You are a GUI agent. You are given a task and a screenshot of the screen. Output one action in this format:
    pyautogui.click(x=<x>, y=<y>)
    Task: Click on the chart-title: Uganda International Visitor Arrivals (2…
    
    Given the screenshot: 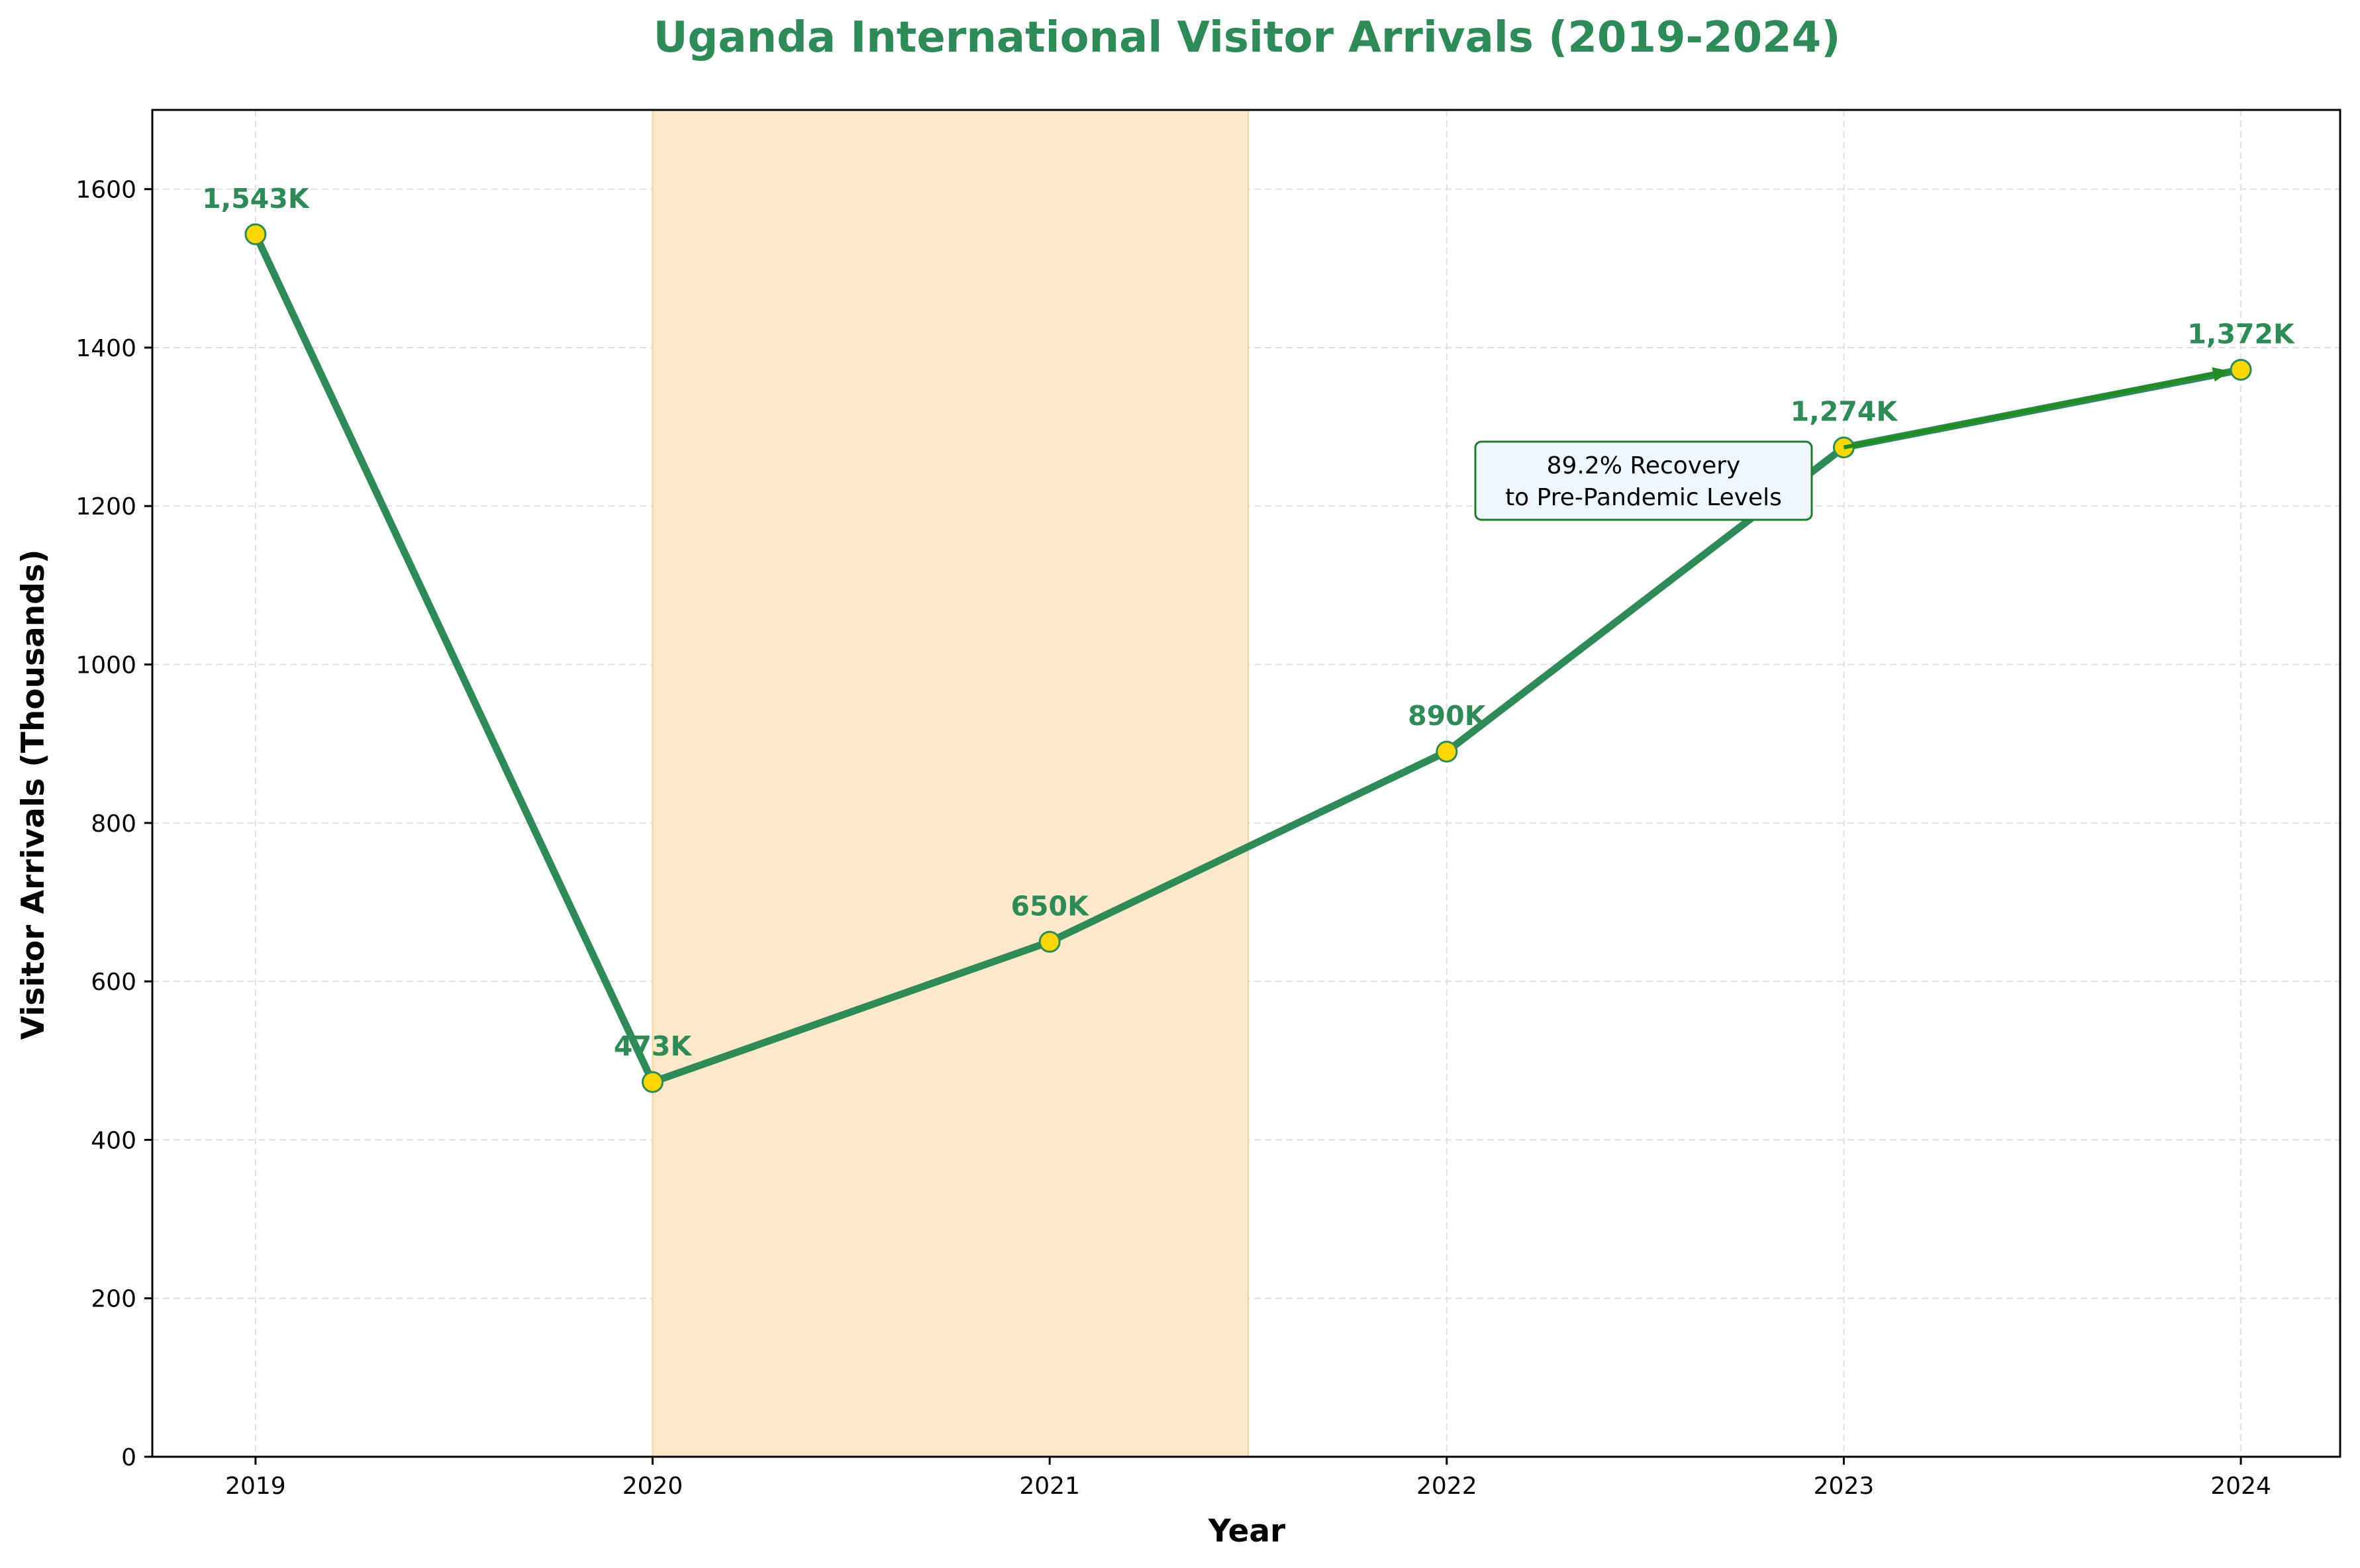 What is the action you would take?
    pyautogui.click(x=1247, y=37)
    